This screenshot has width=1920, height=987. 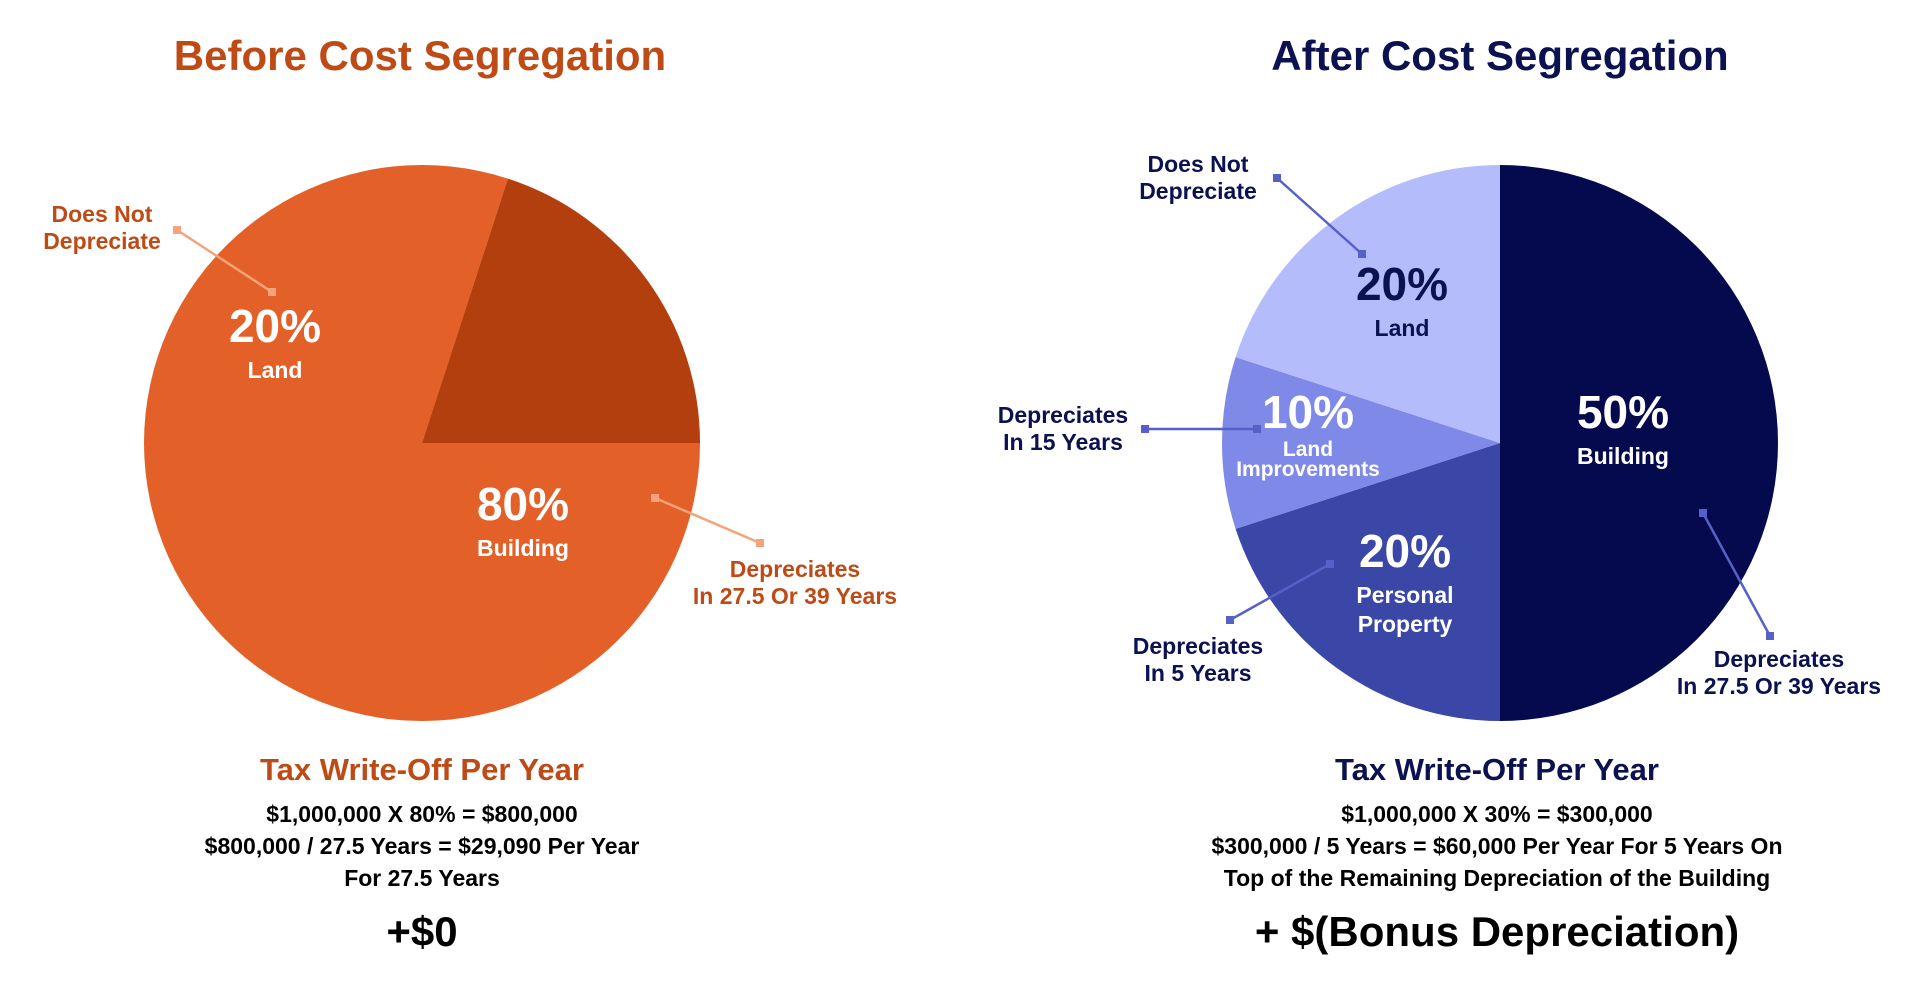 What do you see at coordinates (523, 548) in the screenshot?
I see `before-building-label: Building` at bounding box center [523, 548].